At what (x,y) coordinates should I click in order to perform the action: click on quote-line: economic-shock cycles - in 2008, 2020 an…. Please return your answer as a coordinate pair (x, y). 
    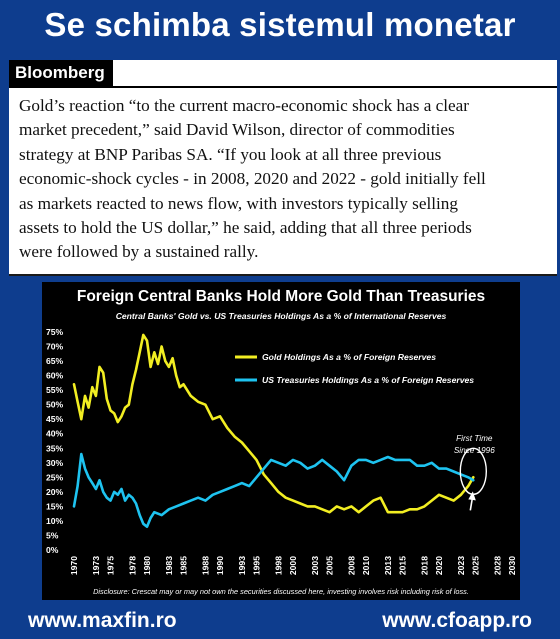
    Looking at the image, I should click on (252, 179).